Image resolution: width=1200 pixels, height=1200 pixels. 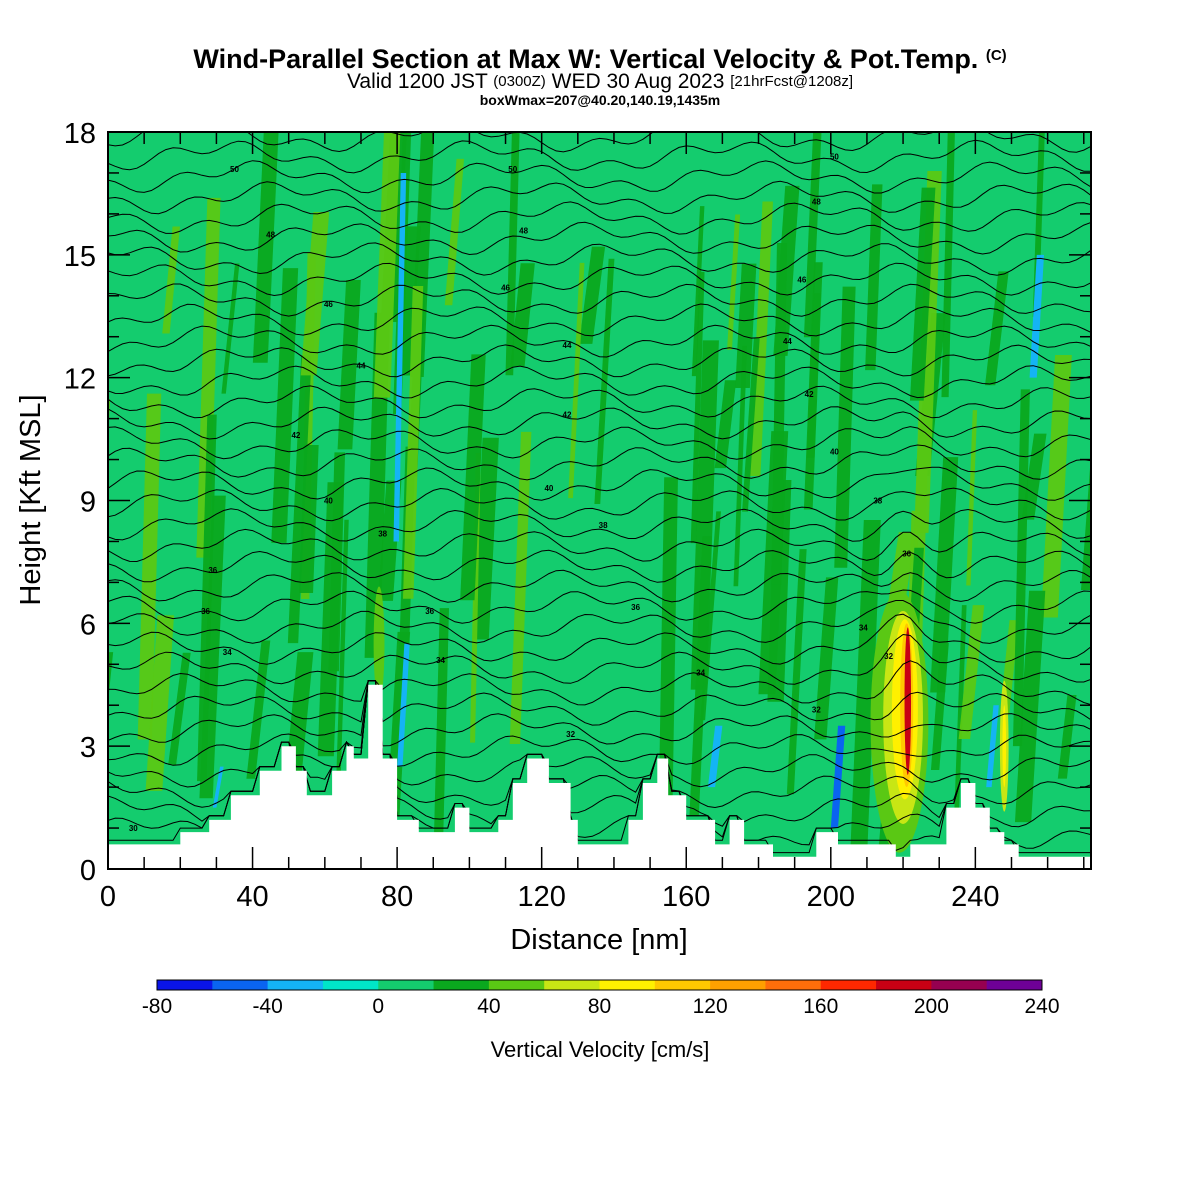 What do you see at coordinates (1004, 746) in the screenshot?
I see `updraft-cell` at bounding box center [1004, 746].